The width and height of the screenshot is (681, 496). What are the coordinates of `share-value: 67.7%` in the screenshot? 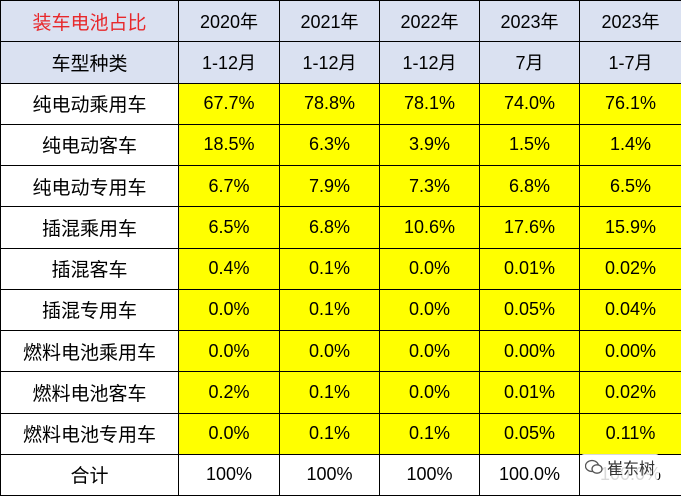 It's located at (229, 103).